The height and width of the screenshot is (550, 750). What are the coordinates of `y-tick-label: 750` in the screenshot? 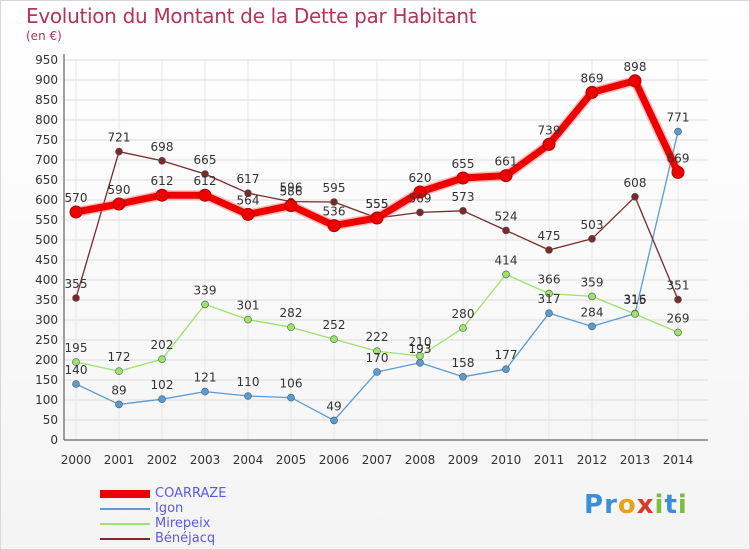 It's located at (46, 140).